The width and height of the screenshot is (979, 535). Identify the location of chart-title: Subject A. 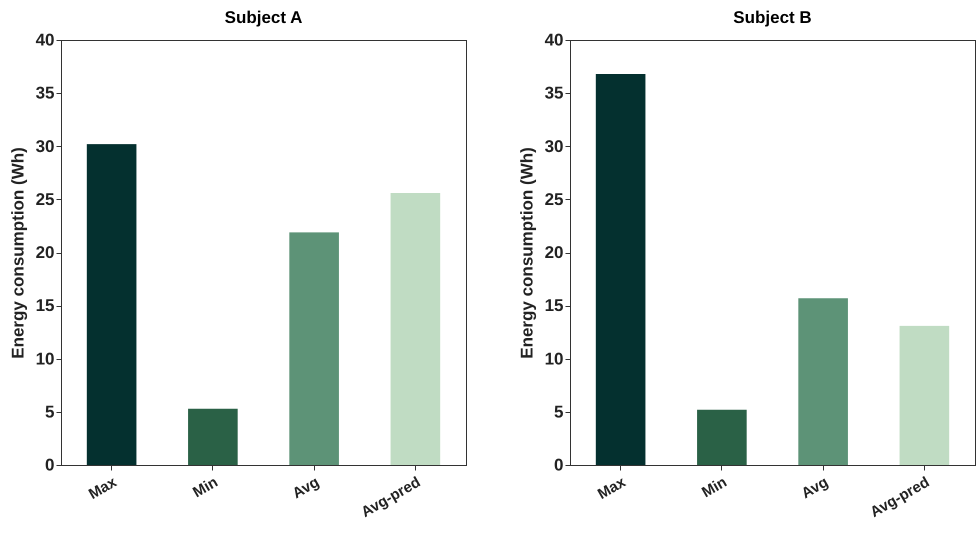
(263, 17).